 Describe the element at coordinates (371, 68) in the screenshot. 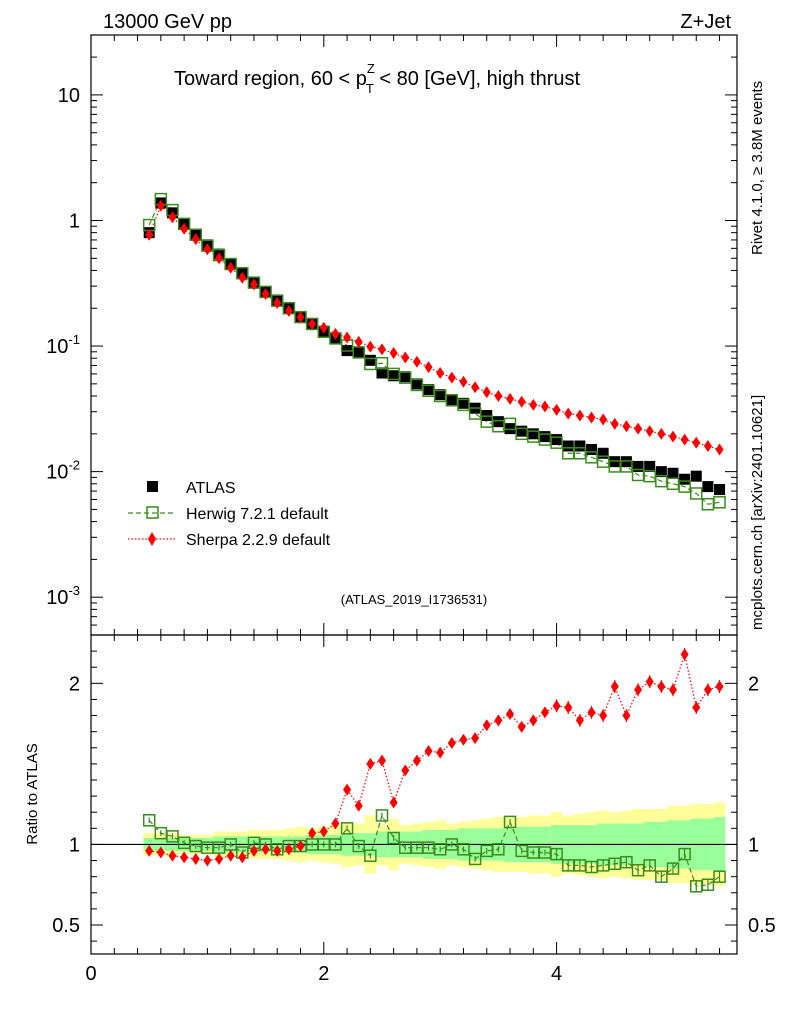

I see `plot-title-sup: Z` at that location.